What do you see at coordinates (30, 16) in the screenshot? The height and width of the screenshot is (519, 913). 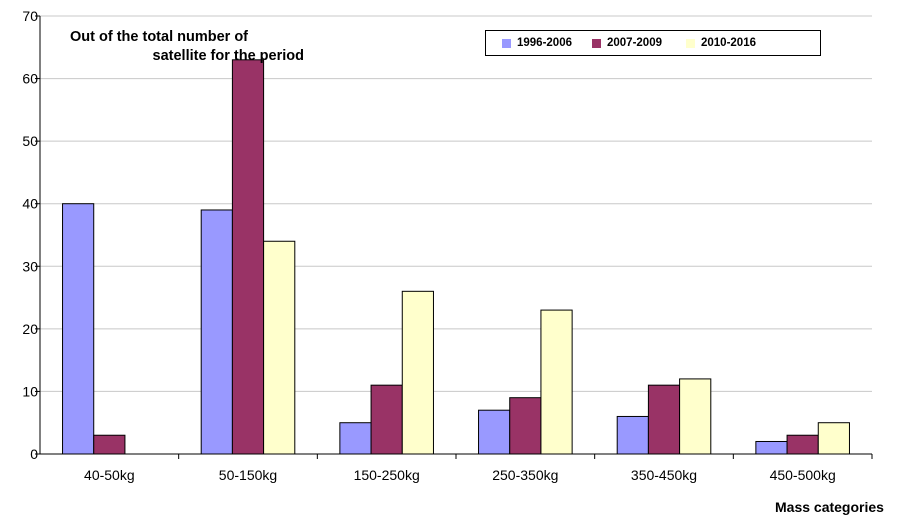 I see `y-tick-label: 70` at bounding box center [30, 16].